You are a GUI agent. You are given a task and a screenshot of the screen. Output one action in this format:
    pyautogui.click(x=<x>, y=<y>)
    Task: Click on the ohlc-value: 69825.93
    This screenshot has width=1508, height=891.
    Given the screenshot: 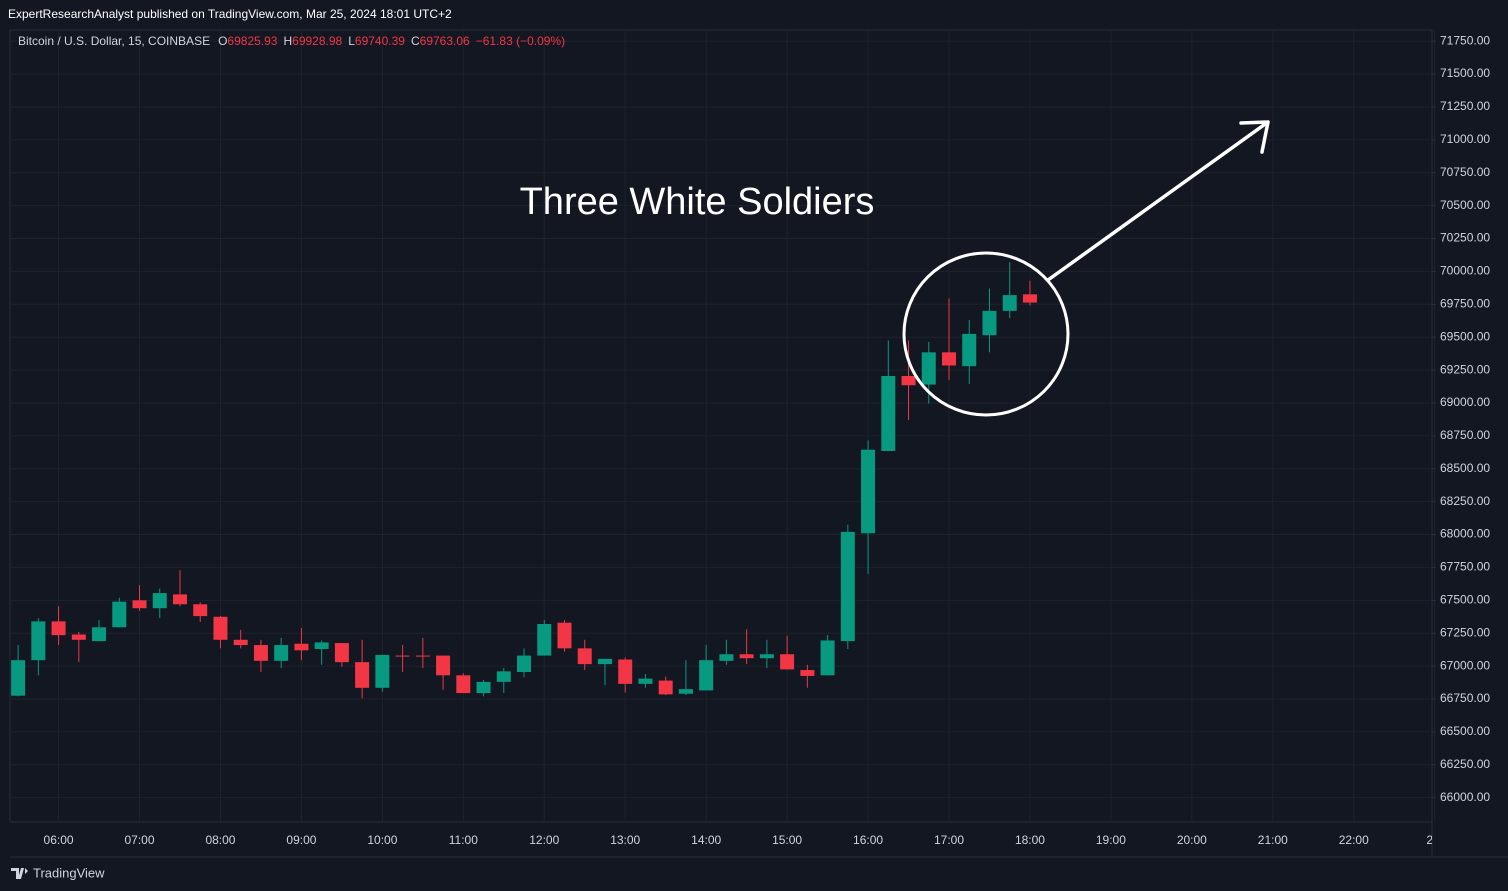 What is the action you would take?
    pyautogui.click(x=252, y=41)
    